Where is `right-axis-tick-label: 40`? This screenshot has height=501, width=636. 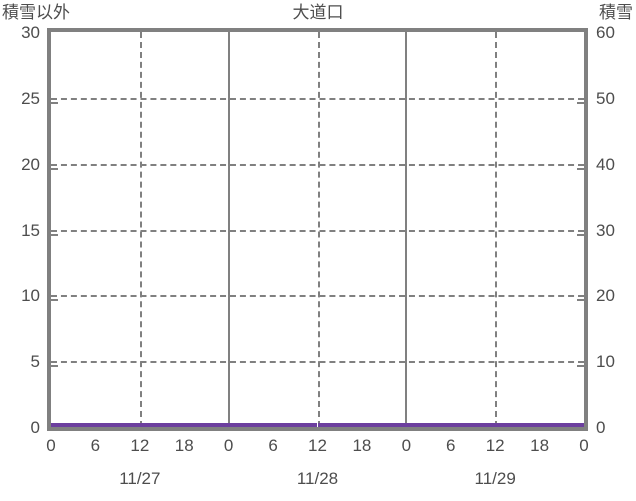
right-axis-tick-label: 40 is located at coordinates (605, 164).